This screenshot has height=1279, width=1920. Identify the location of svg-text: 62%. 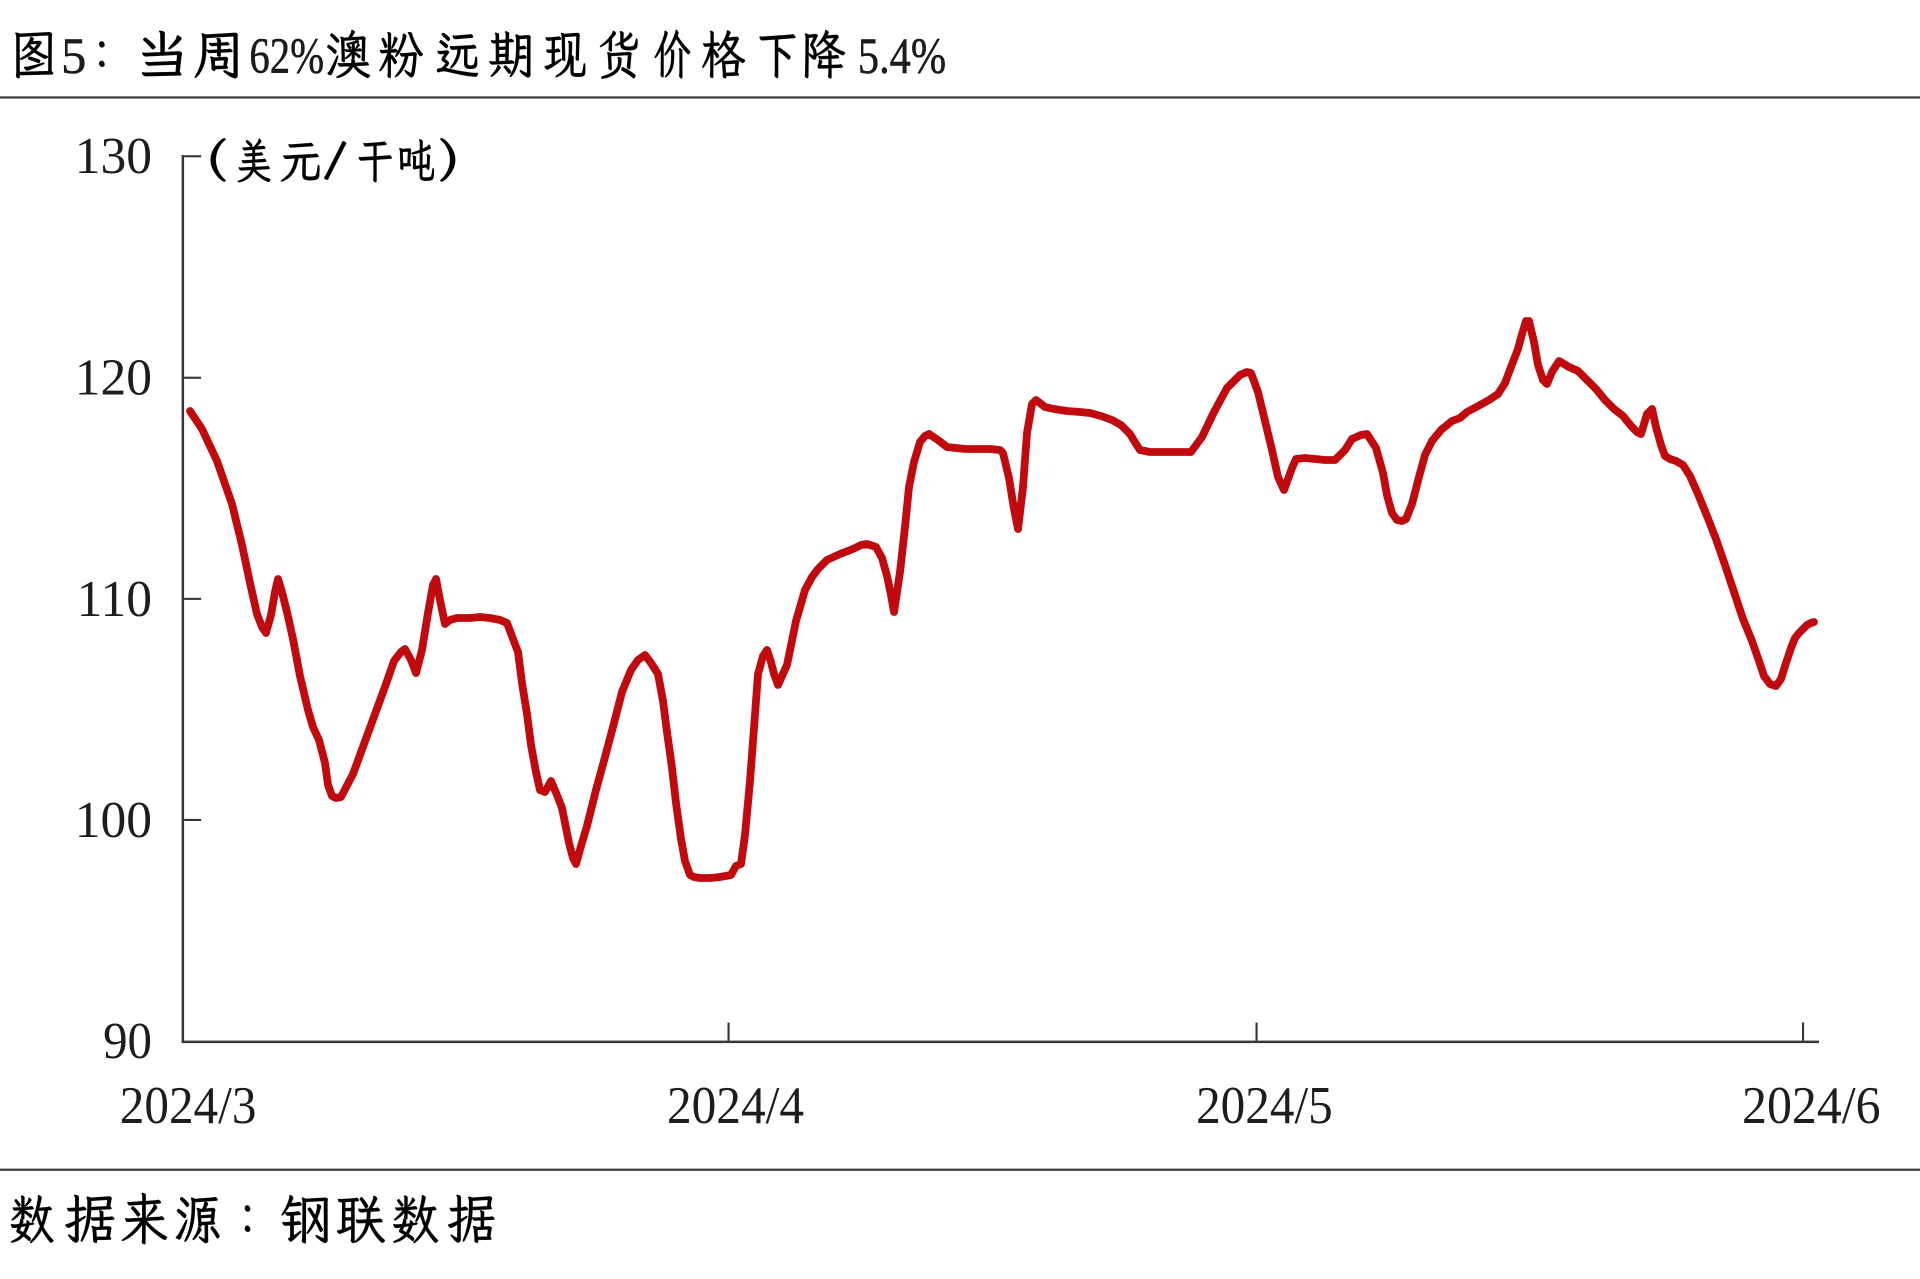
(286, 56).